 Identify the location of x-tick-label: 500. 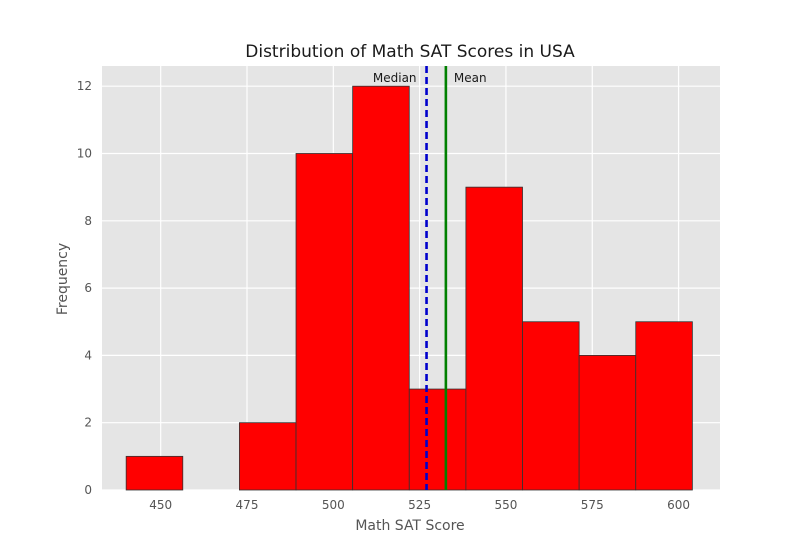
(333, 505).